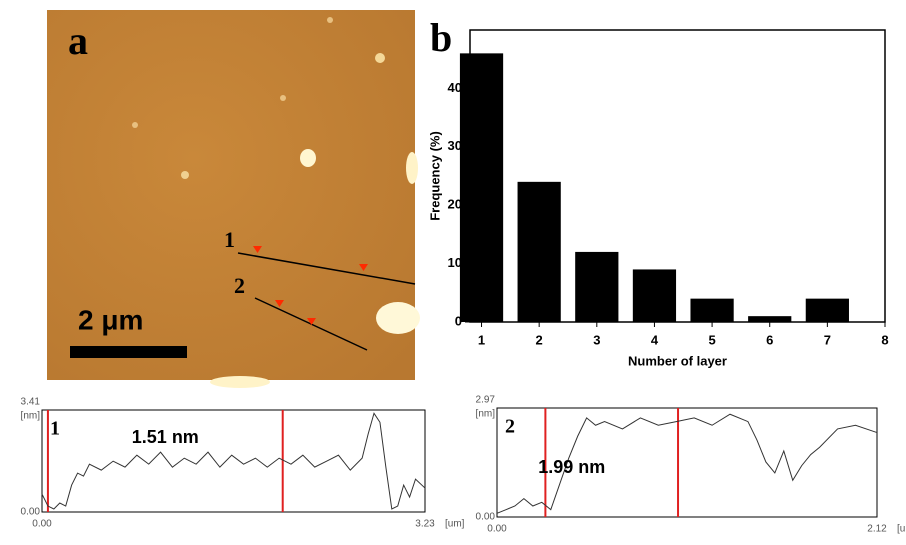 Image resolution: width=906 pixels, height=545 pixels. Describe the element at coordinates (455, 145) in the screenshot. I see `y-tick-label: 30` at that location.